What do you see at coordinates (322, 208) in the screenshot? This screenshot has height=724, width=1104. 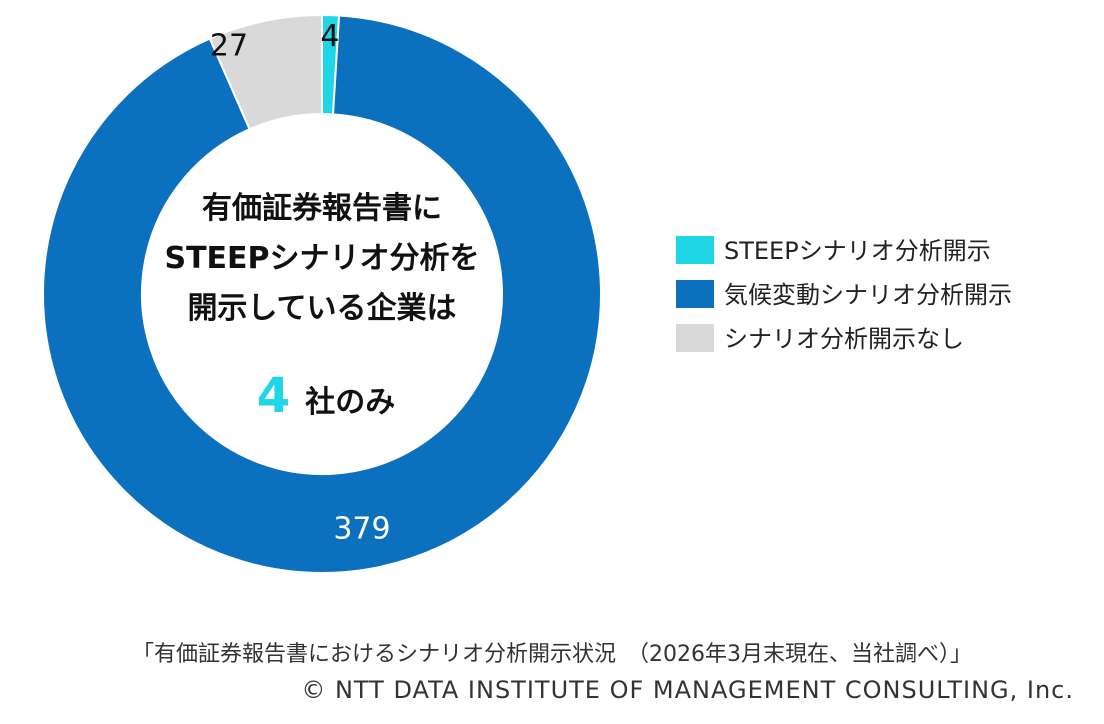 I see `center-line-1: 有価証券報告書に` at bounding box center [322, 208].